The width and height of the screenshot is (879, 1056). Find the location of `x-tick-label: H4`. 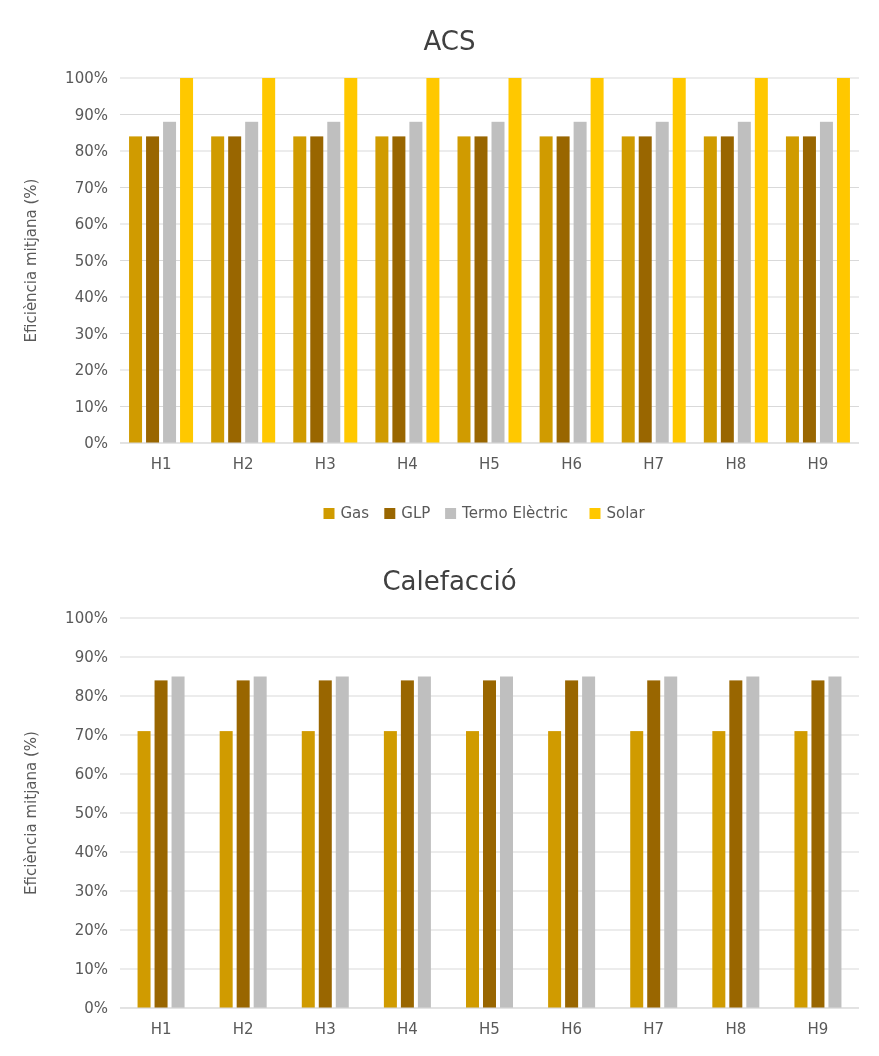

x-tick-label: H4 is located at coordinates (407, 464).